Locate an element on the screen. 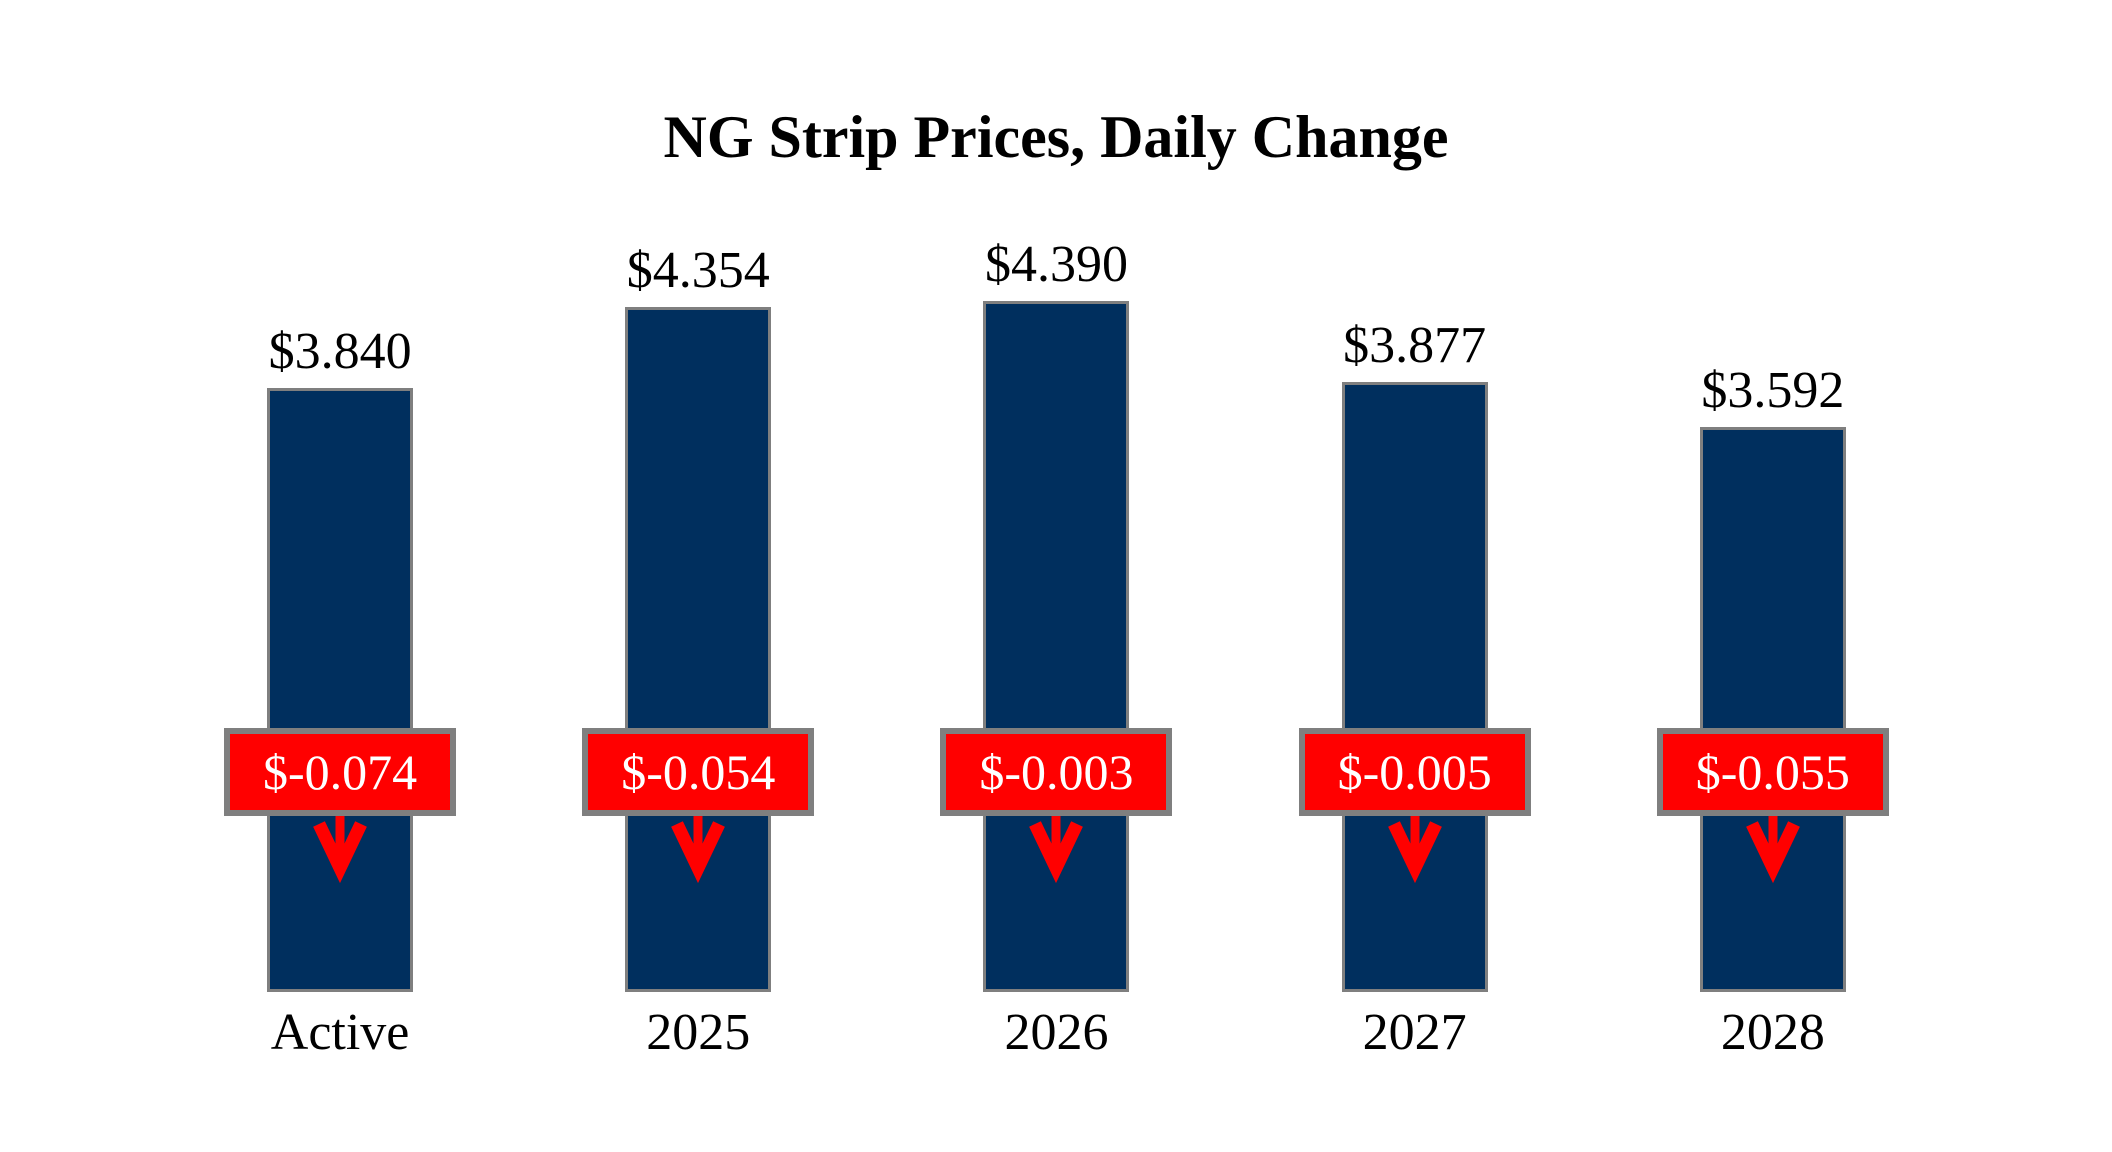 The height and width of the screenshot is (1152, 2112). price-label: $4.354 is located at coordinates (698, 271).